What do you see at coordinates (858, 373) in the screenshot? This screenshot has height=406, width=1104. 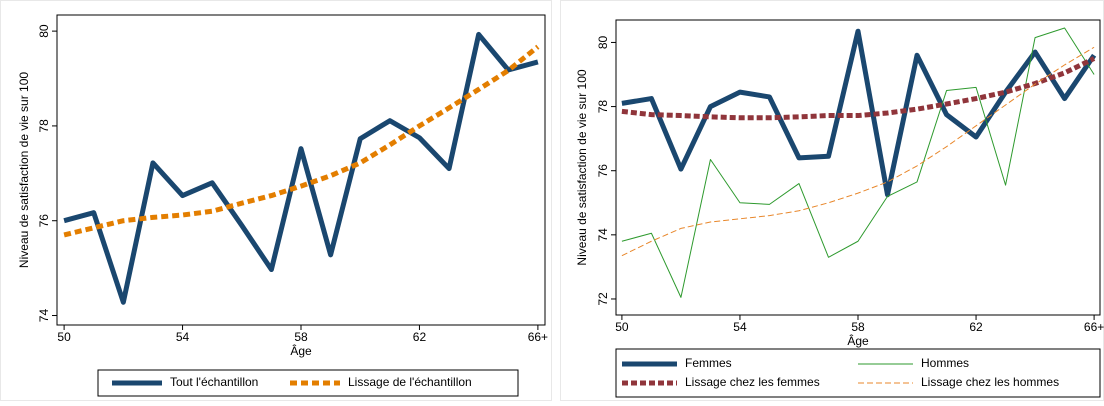 I see `legend-box` at bounding box center [858, 373].